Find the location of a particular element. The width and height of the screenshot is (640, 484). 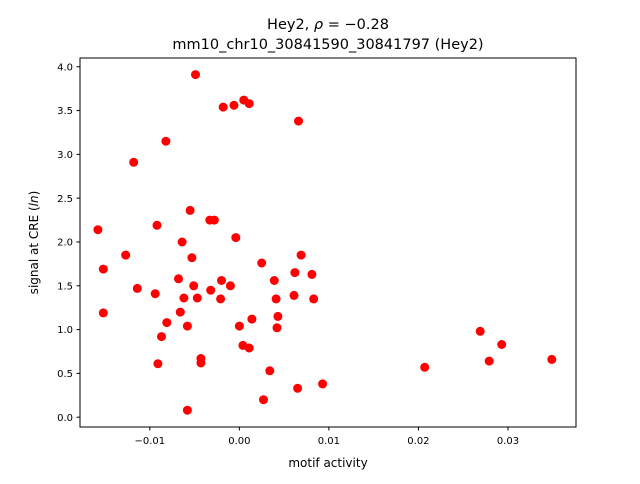

x-tick-label: 0.00 is located at coordinates (239, 441).